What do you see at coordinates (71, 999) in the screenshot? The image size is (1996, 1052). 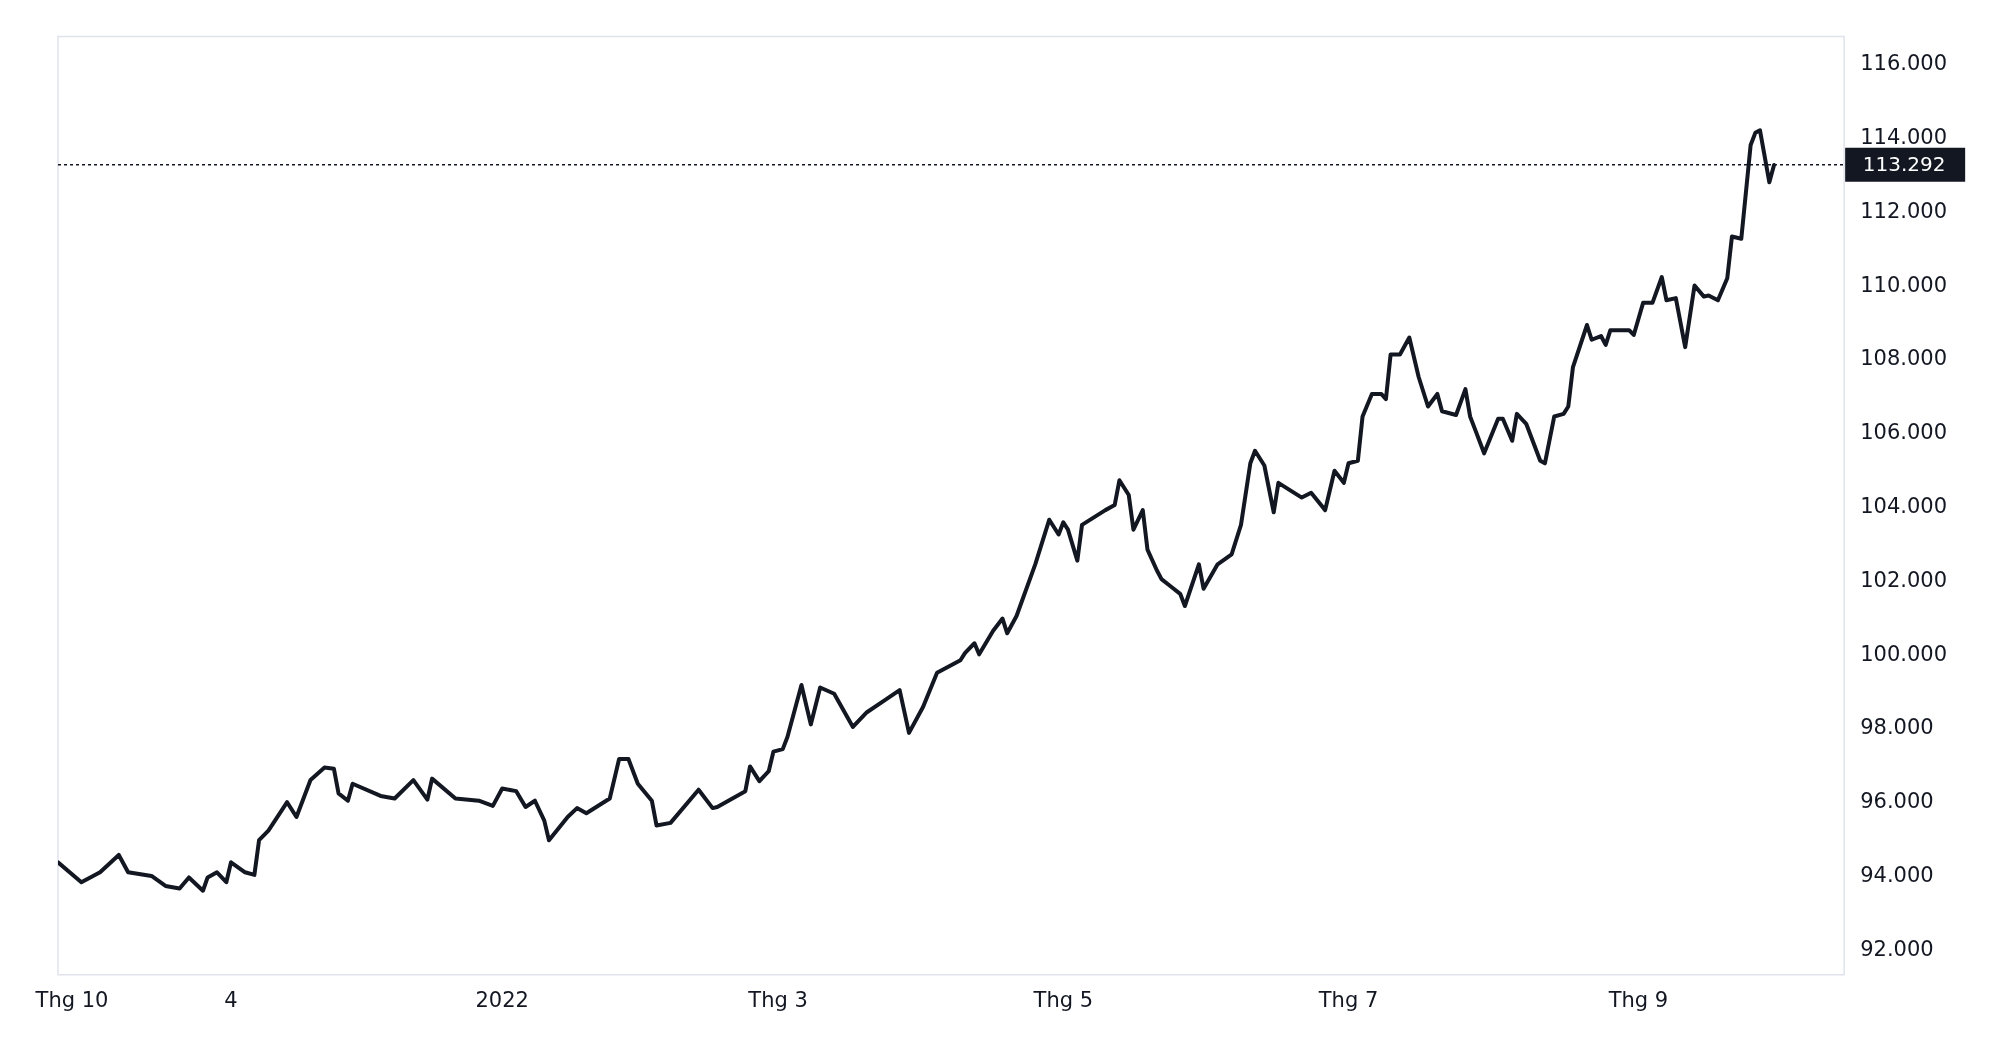 I see `x-tick-label: Thg 10` at bounding box center [71, 999].